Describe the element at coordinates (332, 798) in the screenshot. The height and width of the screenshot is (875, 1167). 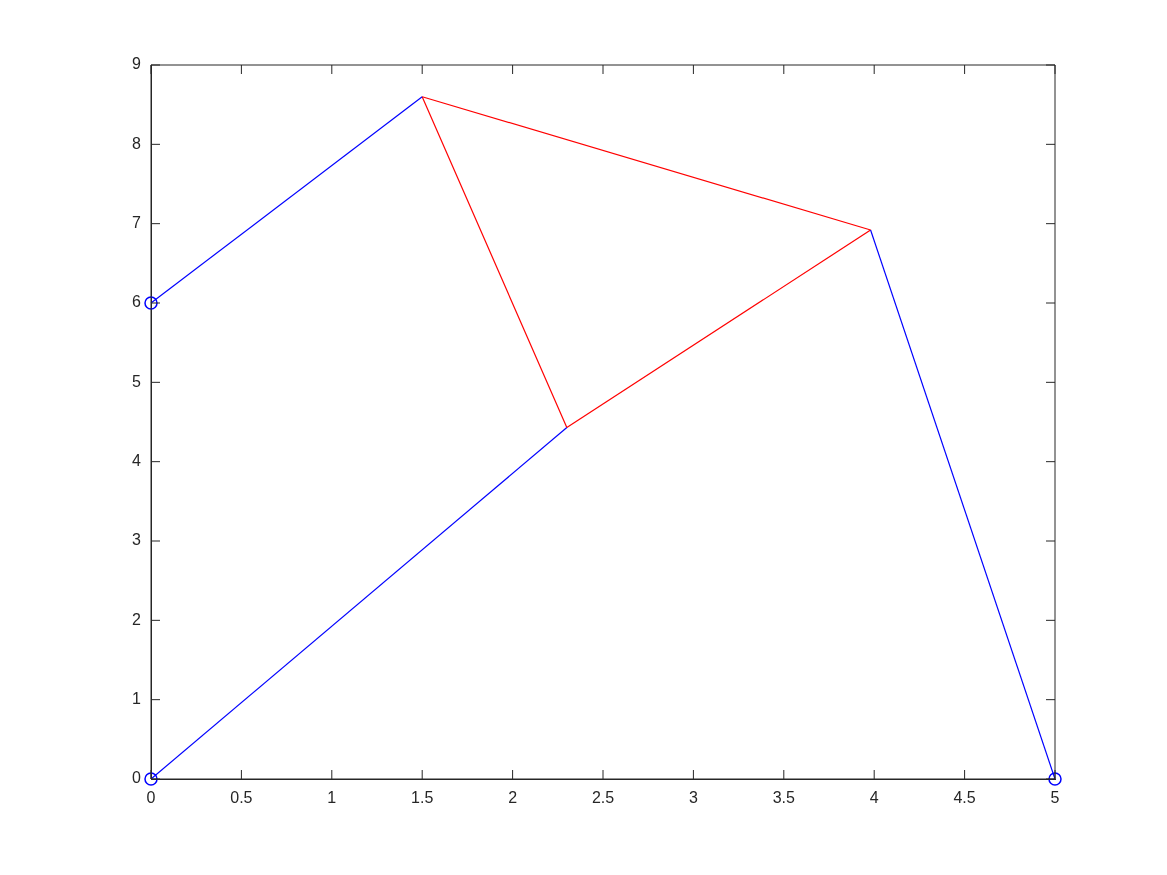
I see `x-tick-label: 1` at that location.